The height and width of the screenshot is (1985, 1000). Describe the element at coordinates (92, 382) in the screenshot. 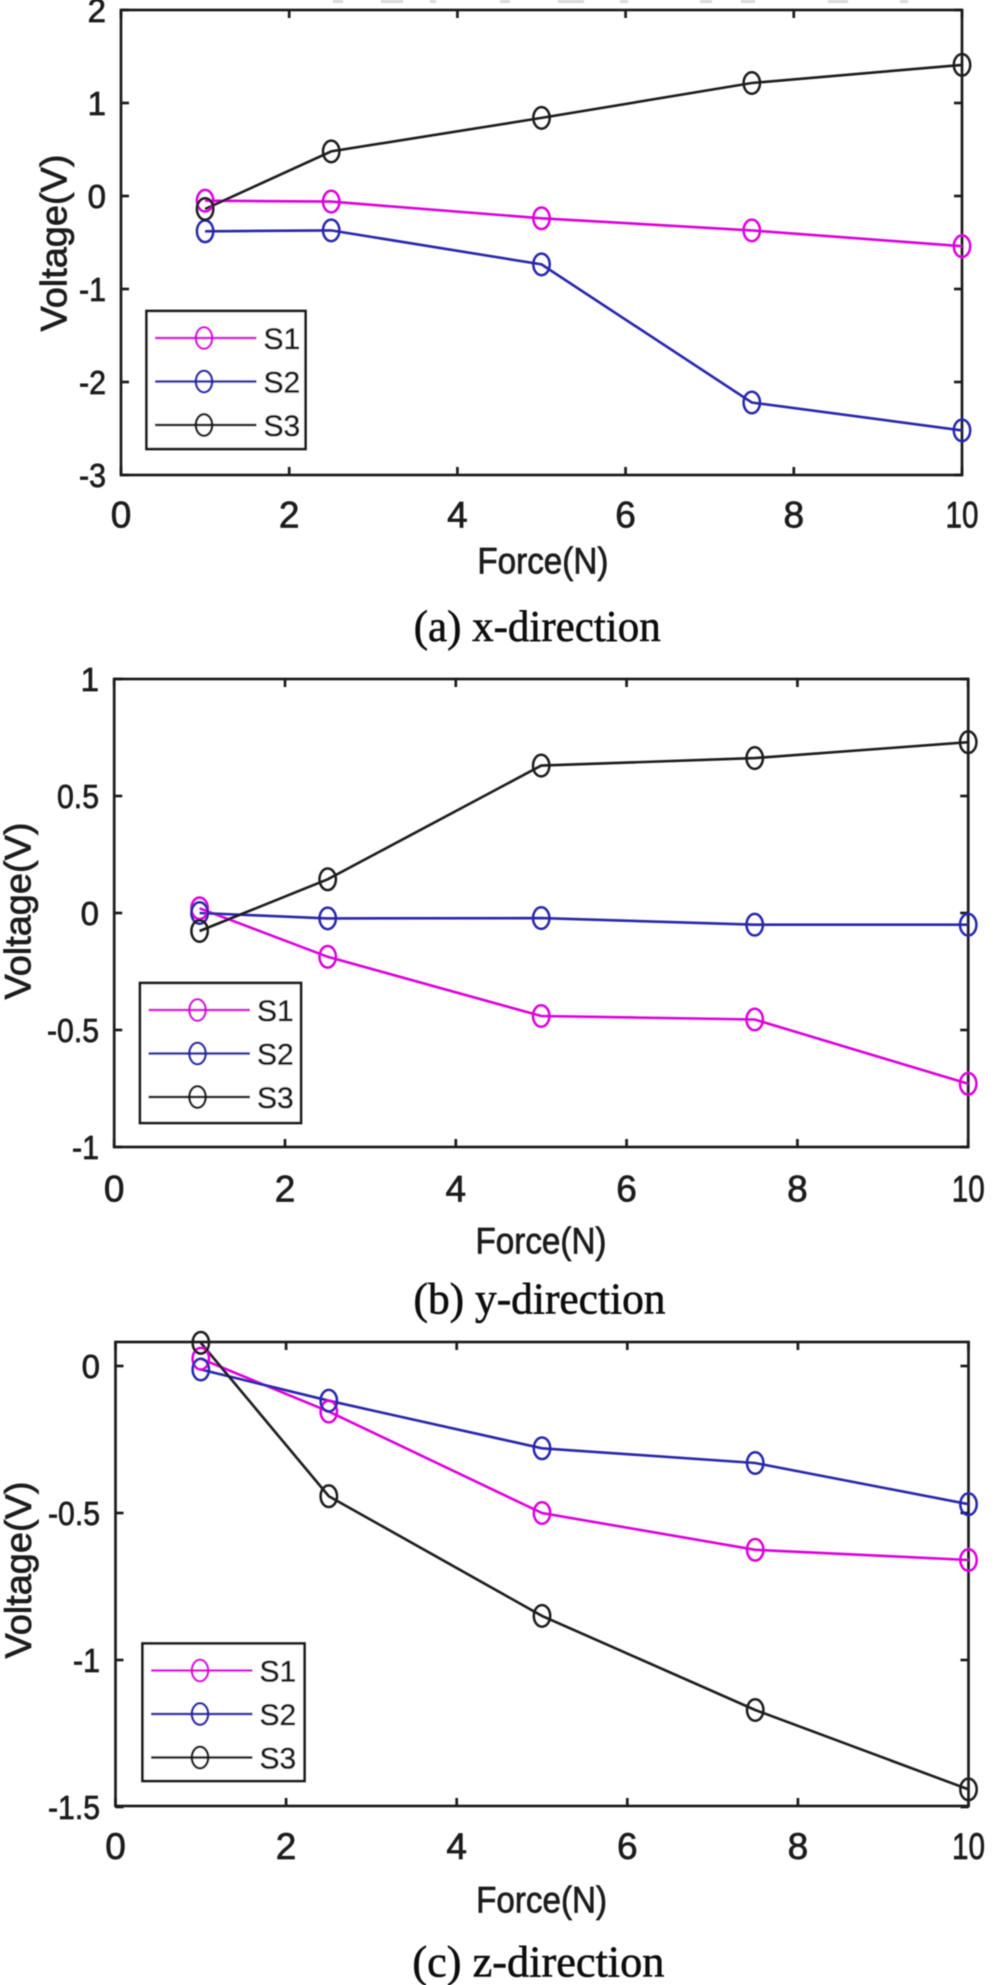

I see `svg-text: -2` at that location.